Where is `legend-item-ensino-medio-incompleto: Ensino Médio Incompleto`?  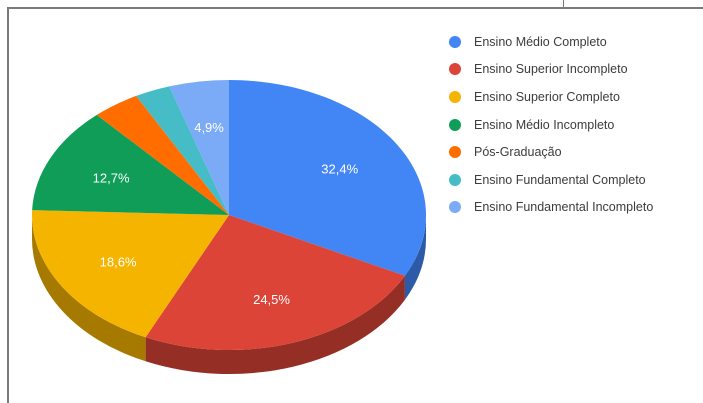 legend-item-ensino-medio-incompleto: Ensino Médio Incompleto is located at coordinates (574, 125).